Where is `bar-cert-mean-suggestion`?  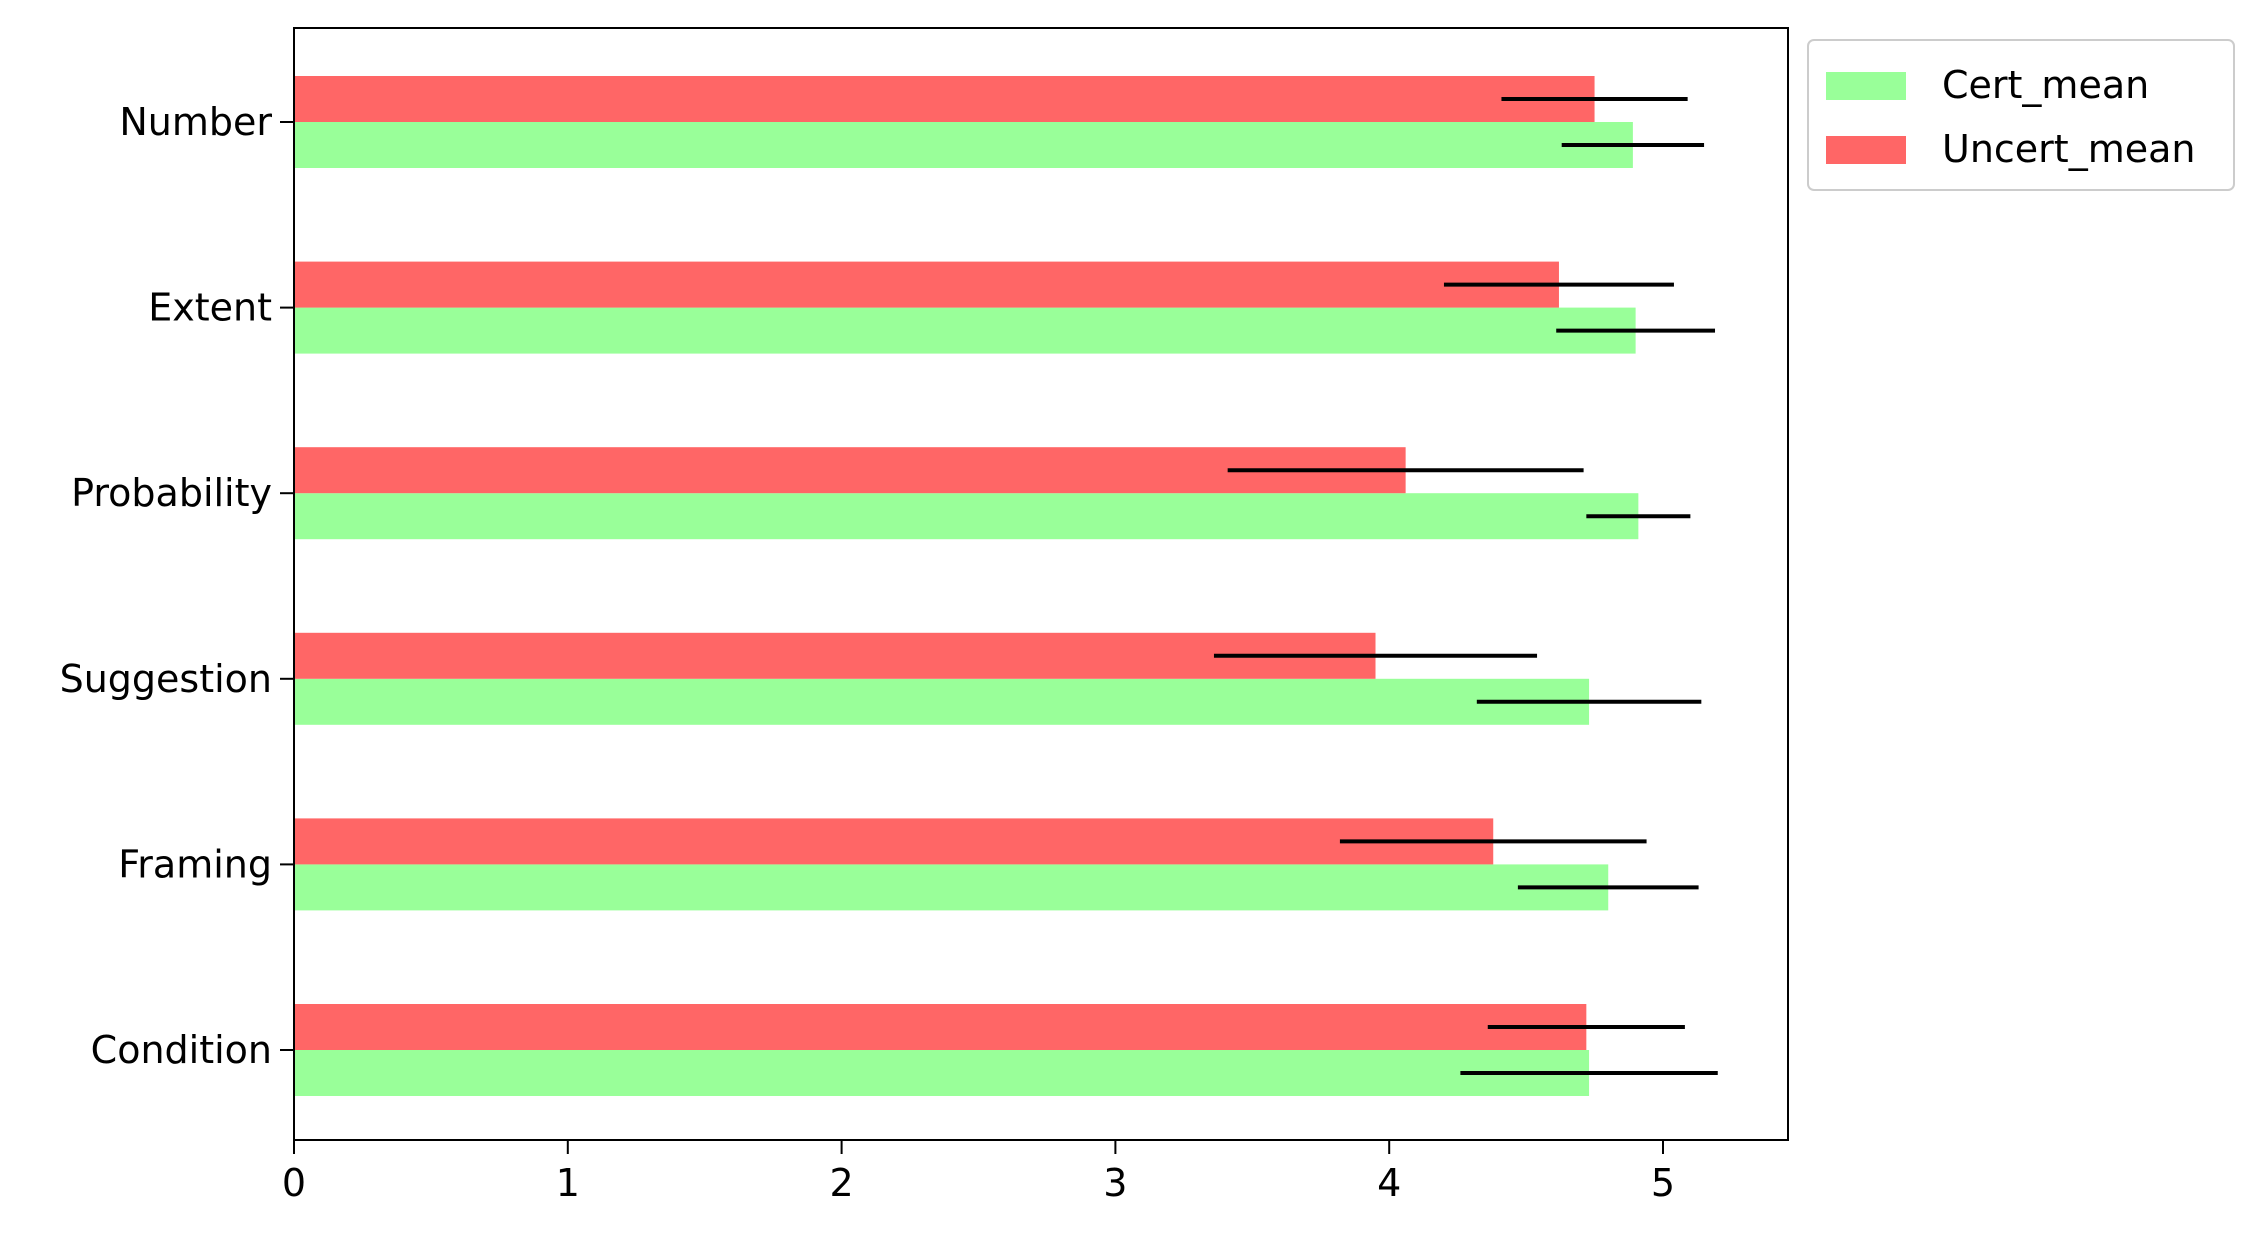
bar-cert-mean-suggestion is located at coordinates (942, 701).